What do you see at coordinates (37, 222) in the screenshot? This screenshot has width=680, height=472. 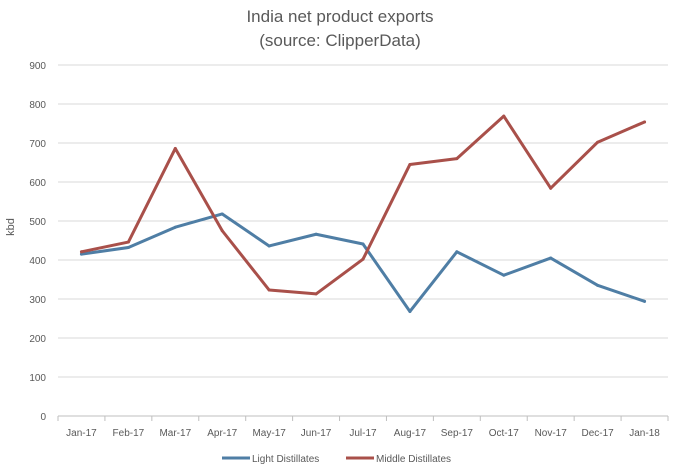 I see `y-tick-label: 500` at bounding box center [37, 222].